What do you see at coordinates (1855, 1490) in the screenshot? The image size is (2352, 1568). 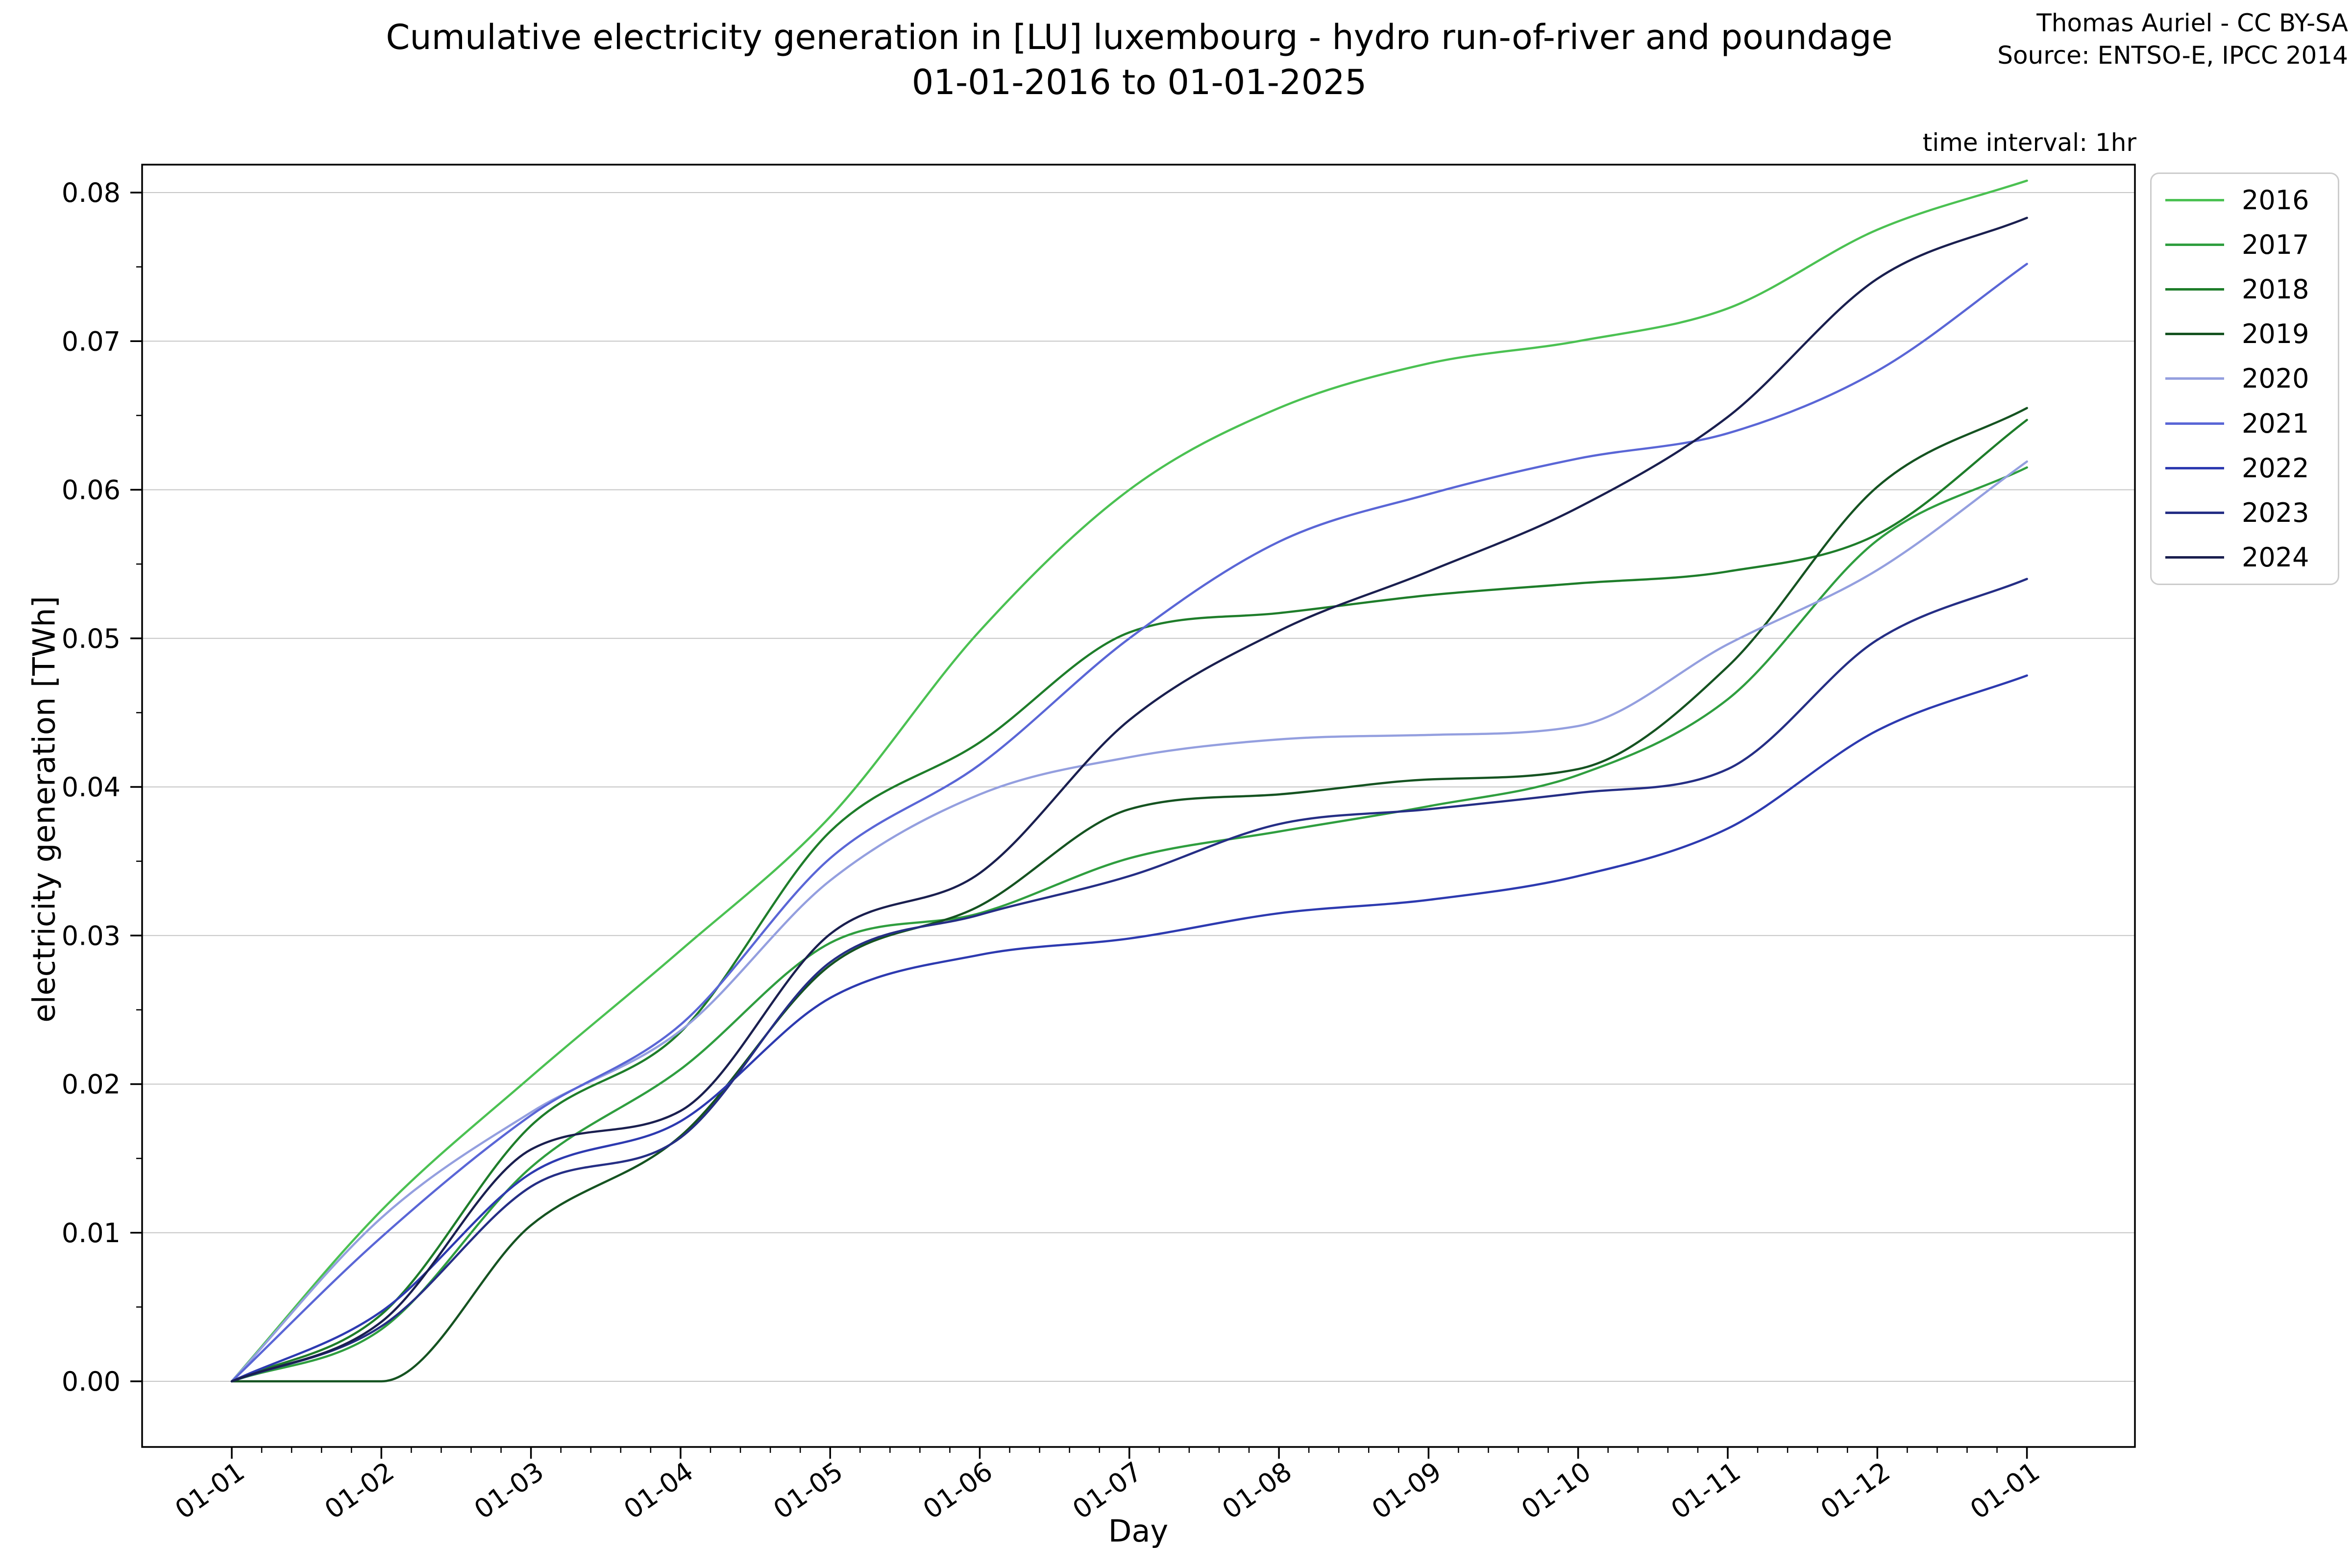 I see `x-tick-label: 01-12` at bounding box center [1855, 1490].